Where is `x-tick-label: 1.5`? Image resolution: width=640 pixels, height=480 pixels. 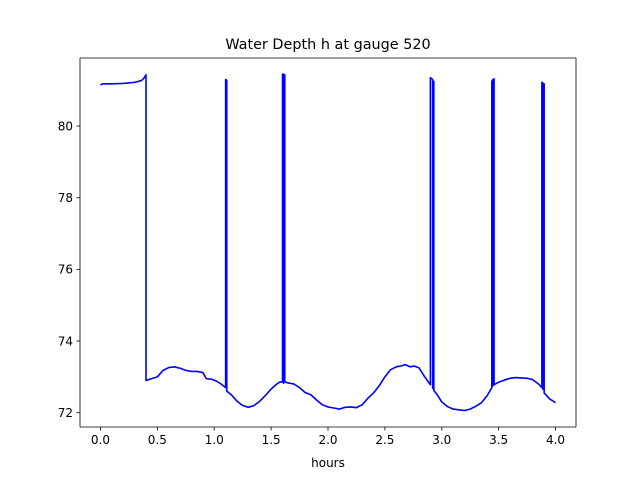 x-tick-label: 1.5 is located at coordinates (271, 440).